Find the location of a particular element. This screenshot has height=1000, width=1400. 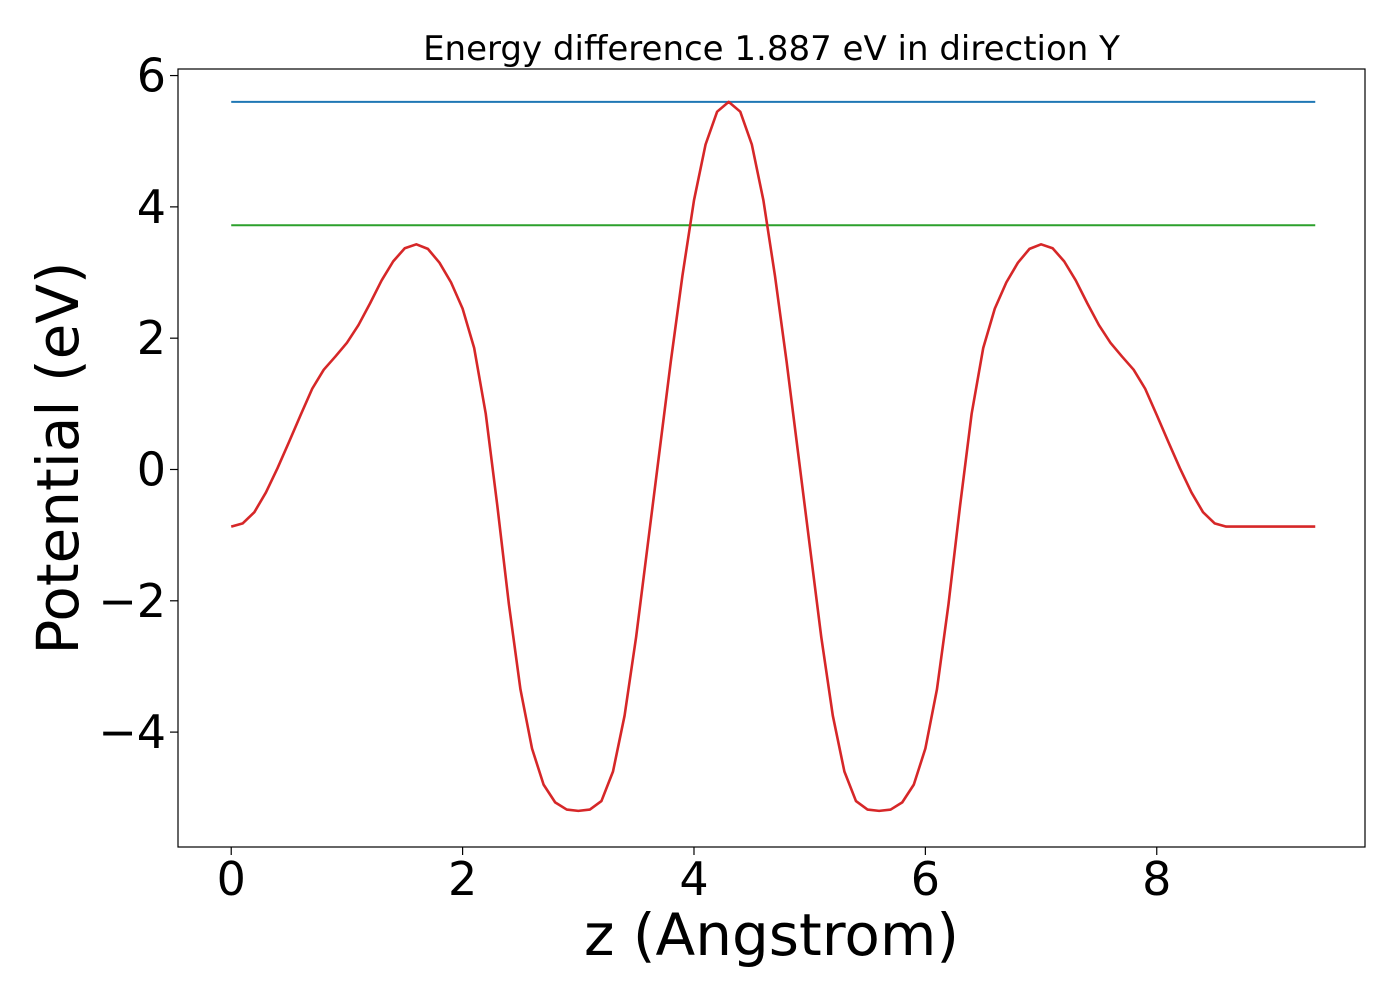

x-ticks: 0 2 4 6 8 is located at coordinates (694, 876).